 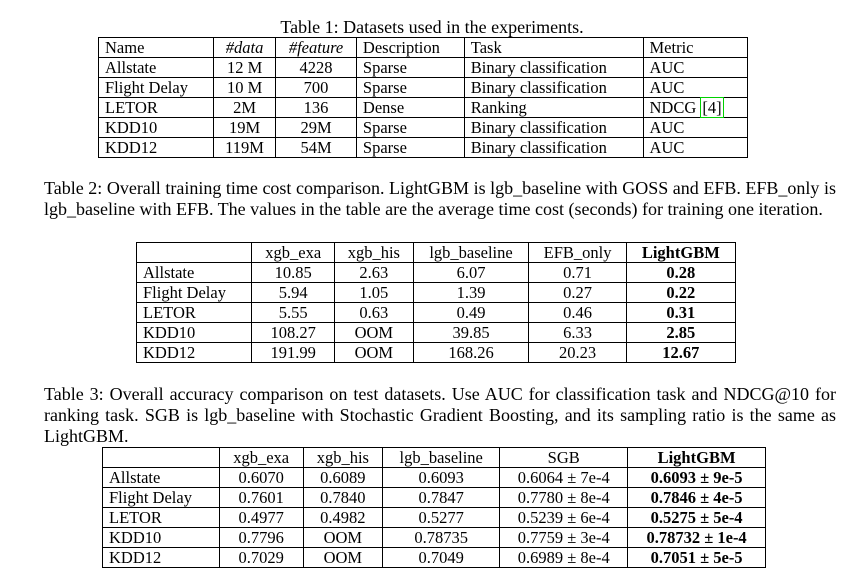 I want to click on dataset-task: Ranking, so click(x=553, y=107).